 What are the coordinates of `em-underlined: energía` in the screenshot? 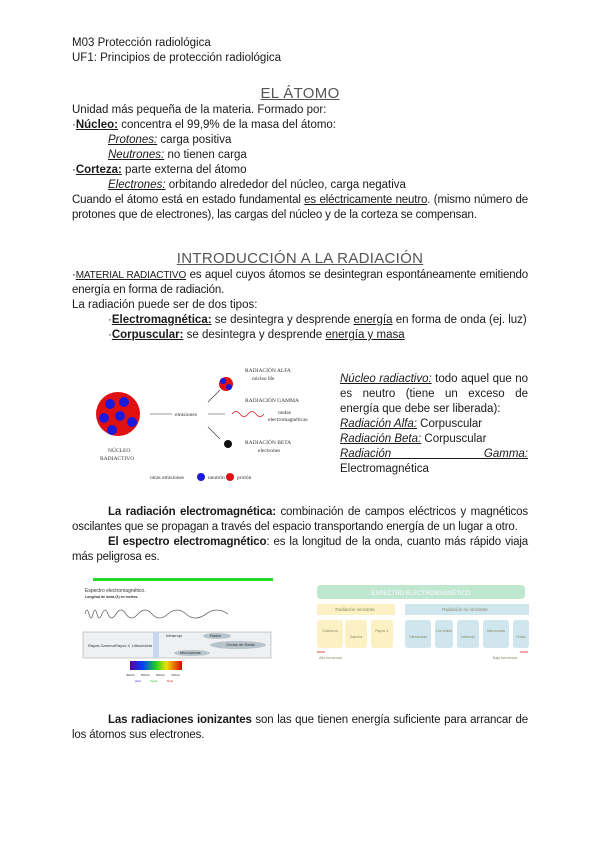 It's located at (373, 320).